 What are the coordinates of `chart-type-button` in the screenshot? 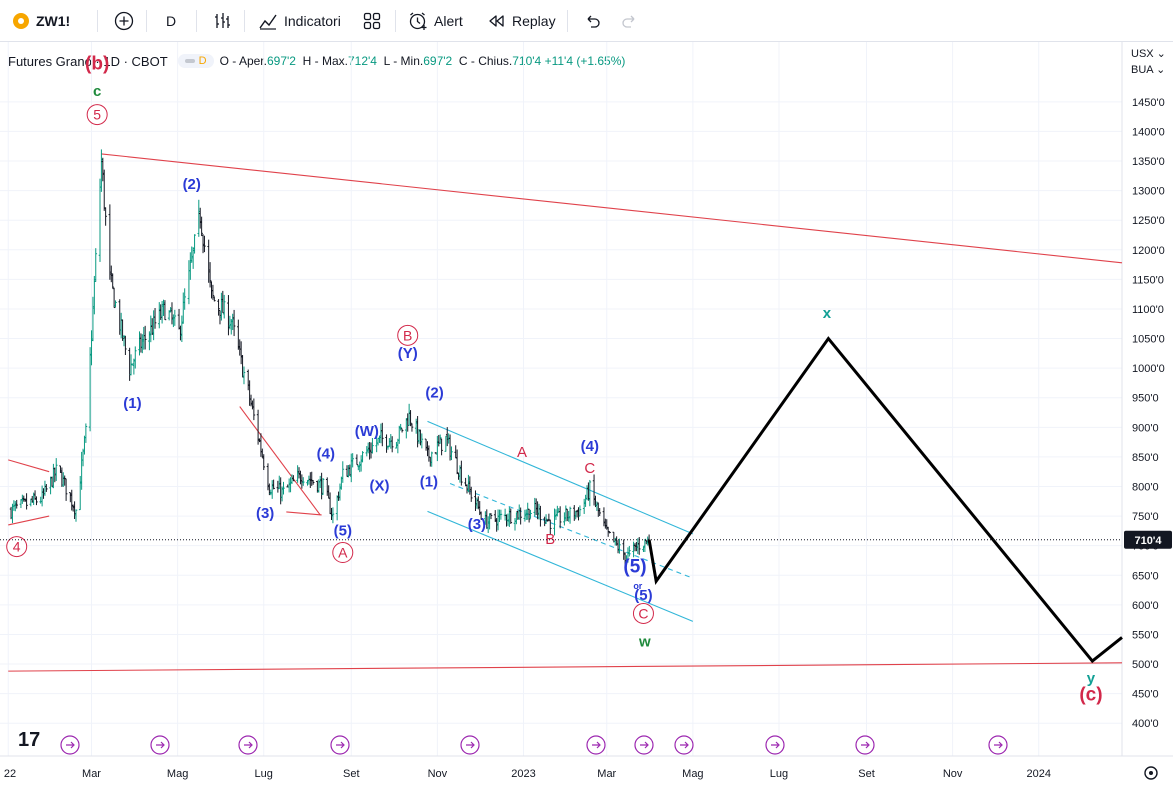 It's located at (222, 21).